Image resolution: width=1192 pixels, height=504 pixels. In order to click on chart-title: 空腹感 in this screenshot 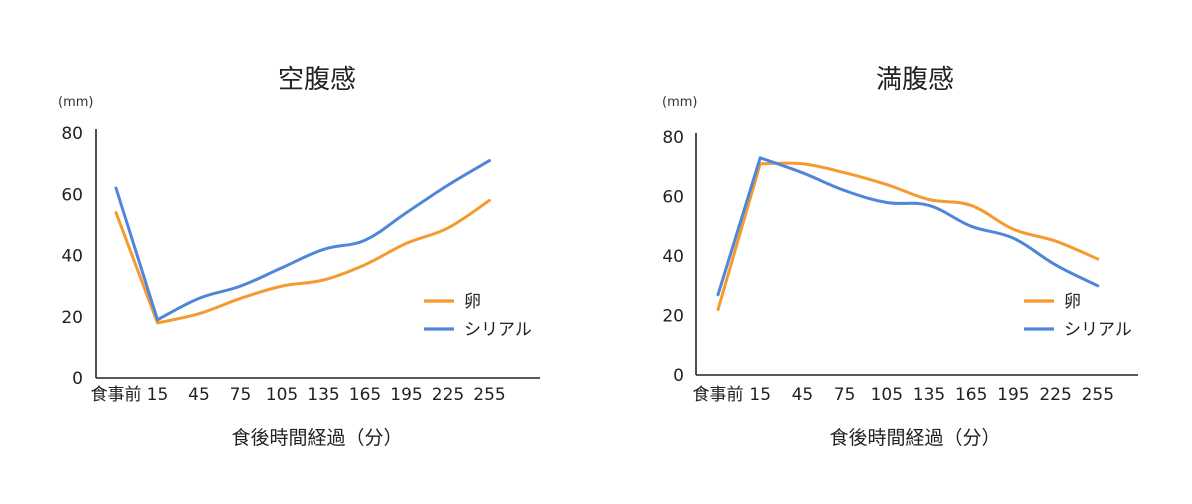, I will do `click(317, 80)`.